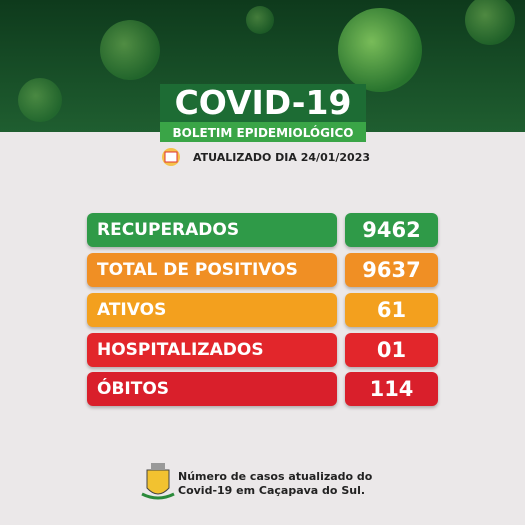 The image size is (525, 525). What do you see at coordinates (212, 230) in the screenshot?
I see `row-label: RECUPERADOS` at bounding box center [212, 230].